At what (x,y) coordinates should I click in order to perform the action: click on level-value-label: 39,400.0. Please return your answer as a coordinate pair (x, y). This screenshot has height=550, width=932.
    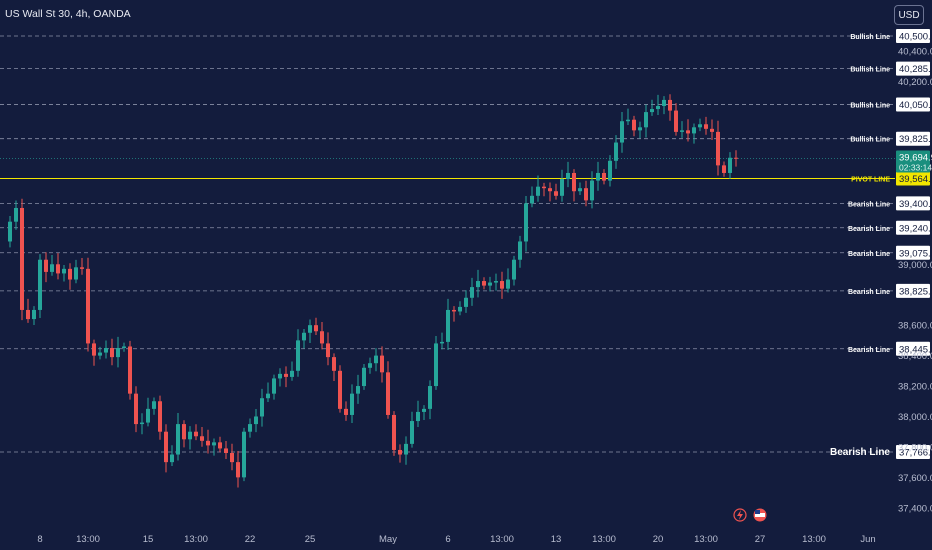
    Looking at the image, I should click on (915, 204).